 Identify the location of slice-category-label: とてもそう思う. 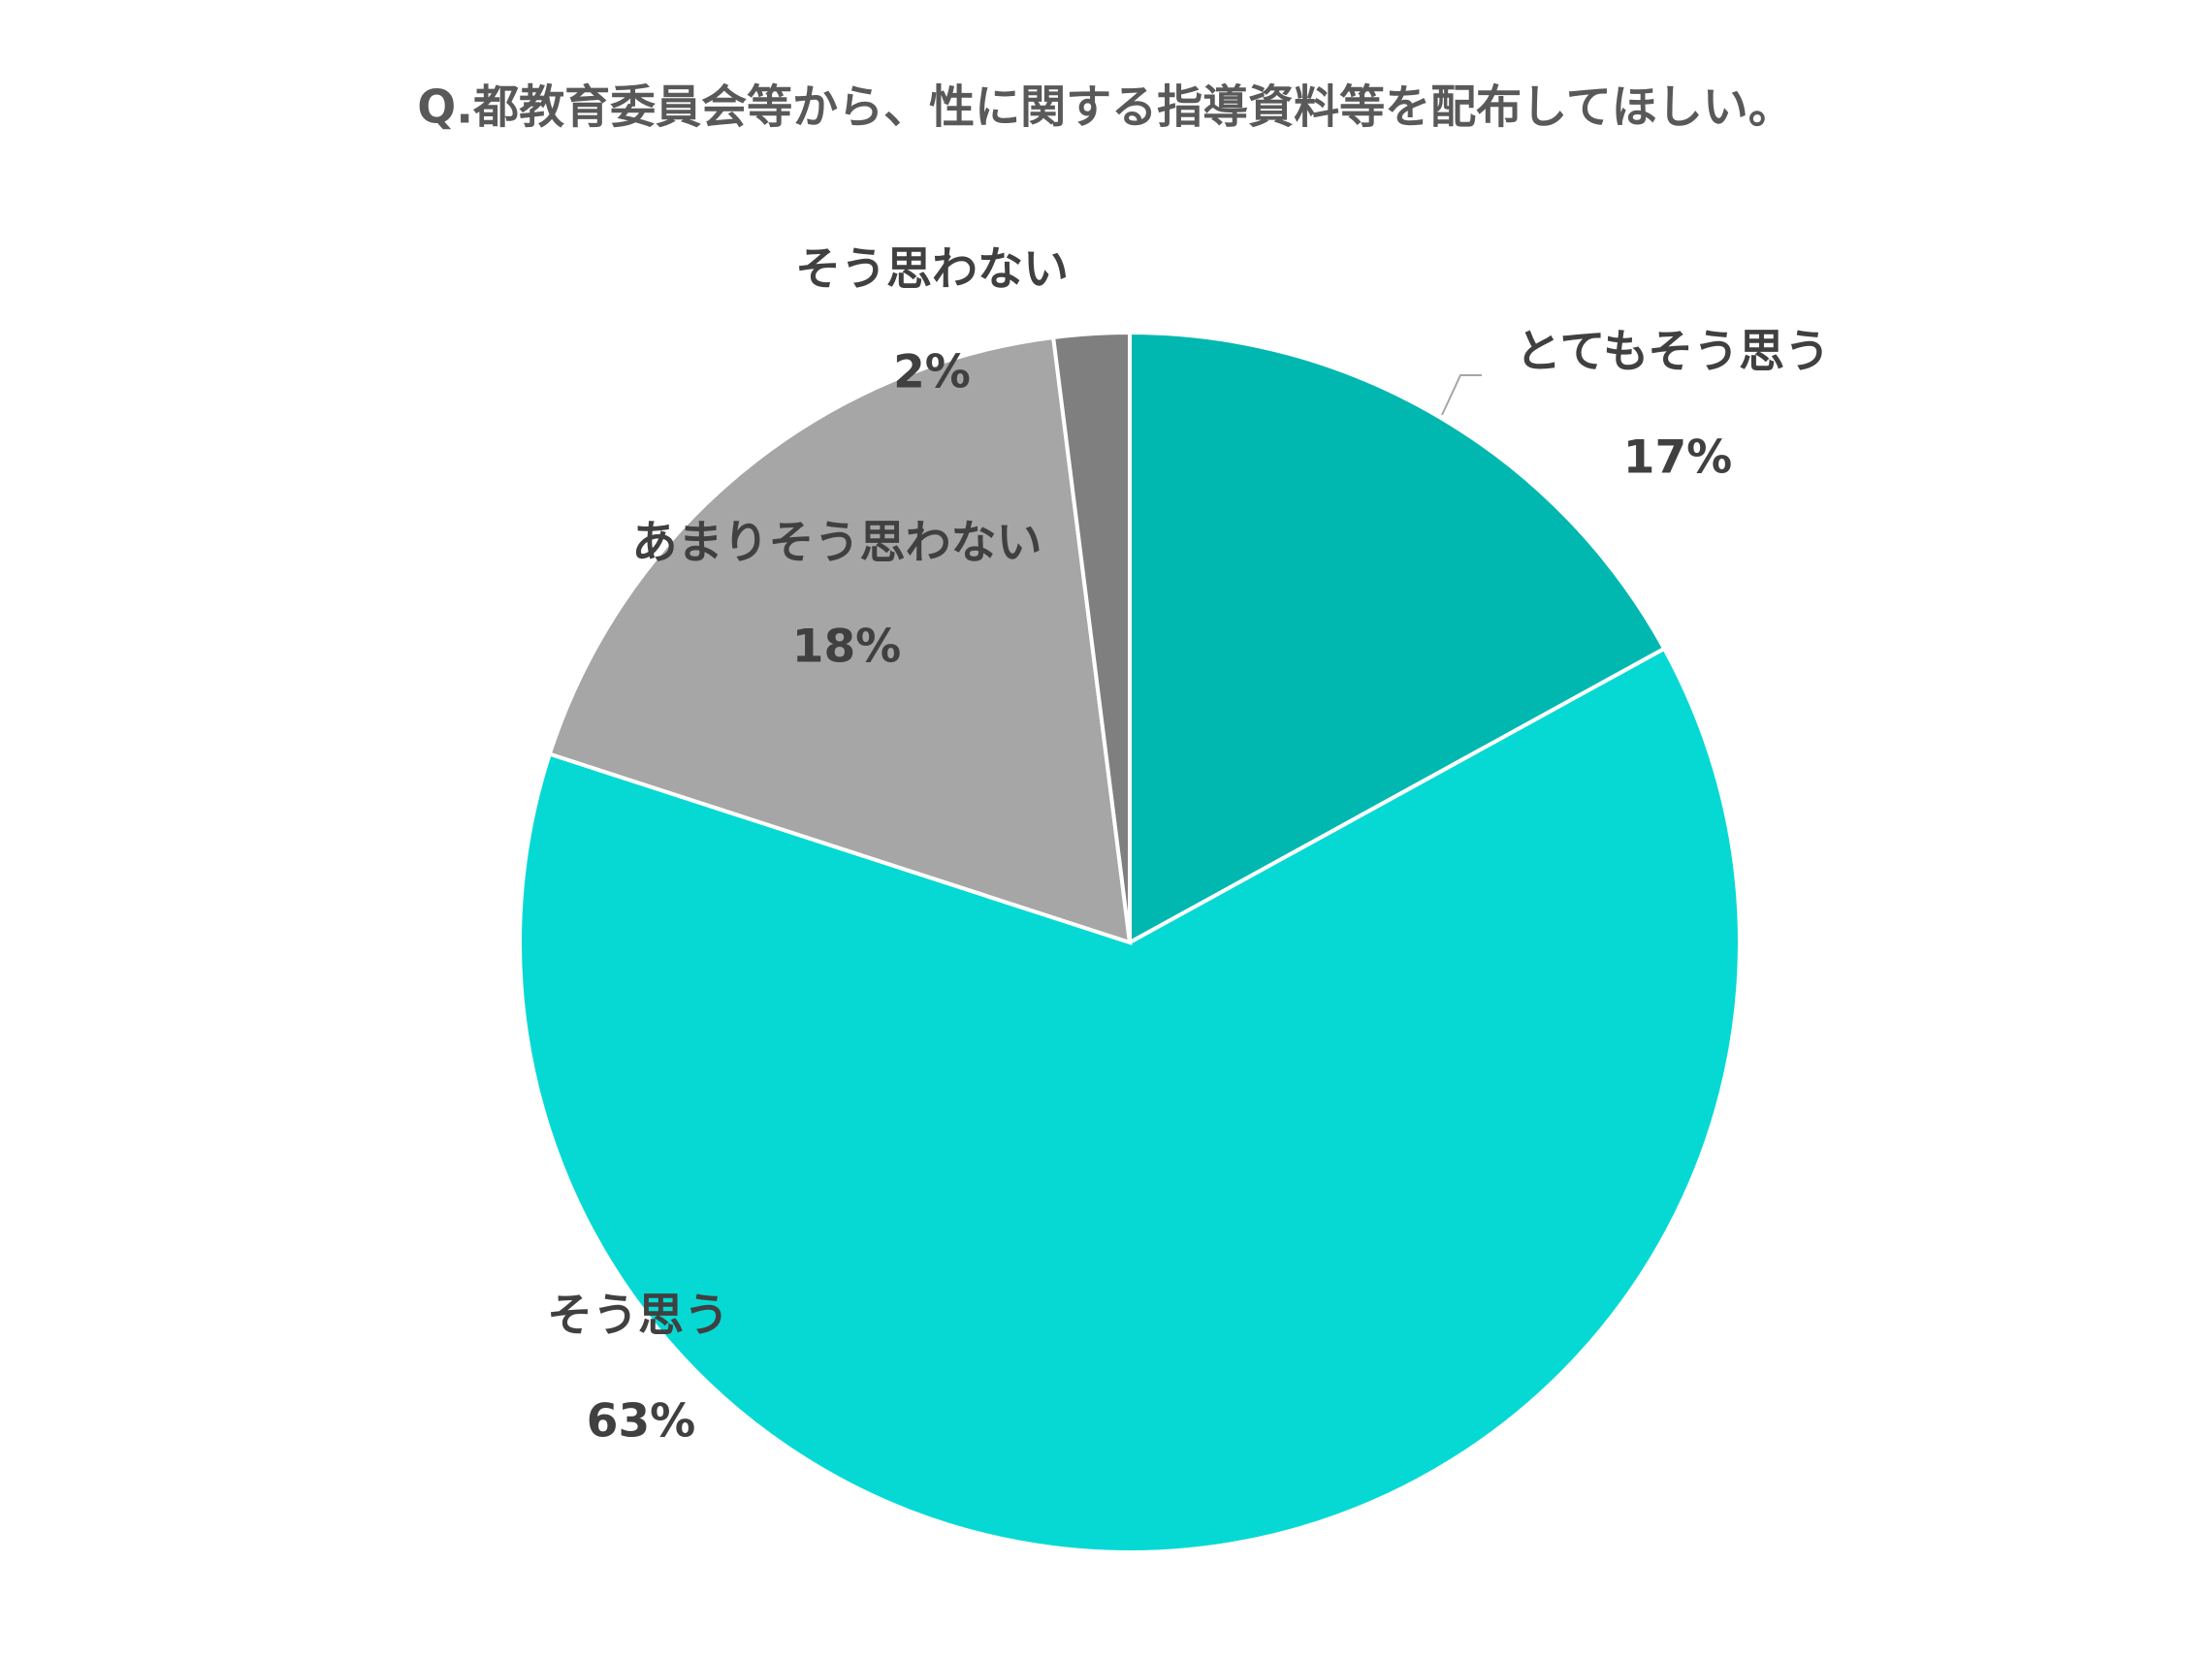
(1673, 352).